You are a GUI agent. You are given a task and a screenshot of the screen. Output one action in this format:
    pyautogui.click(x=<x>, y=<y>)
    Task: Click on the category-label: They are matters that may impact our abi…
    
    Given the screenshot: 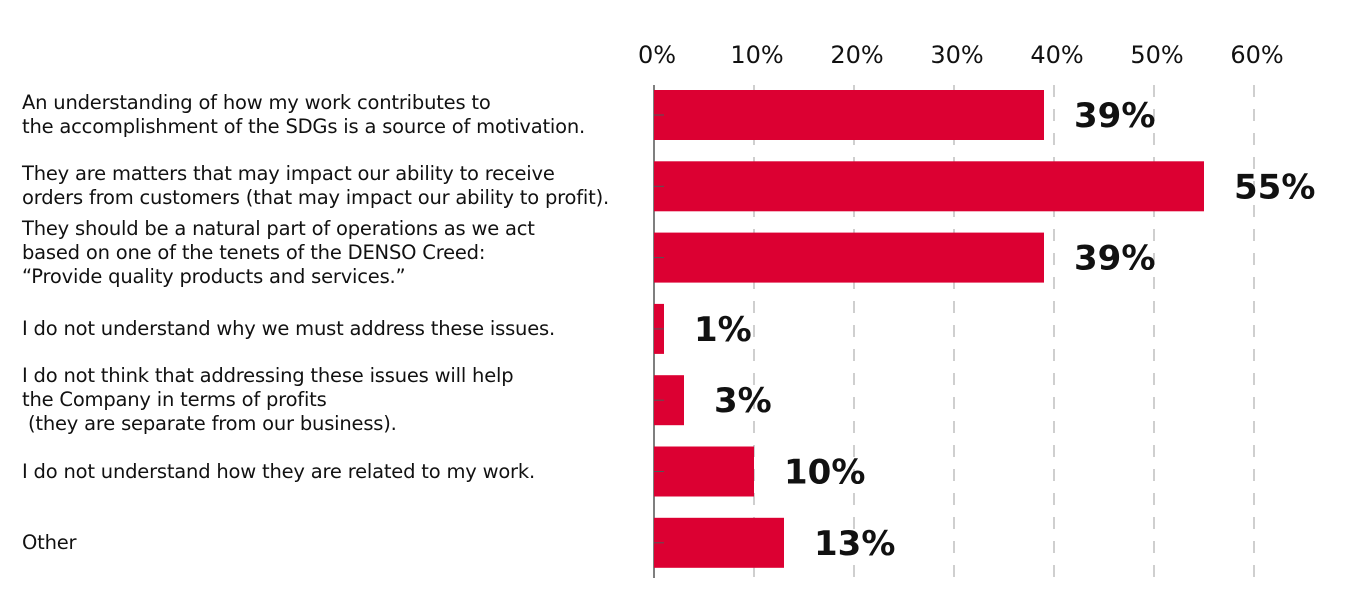 What is the action you would take?
    pyautogui.click(x=337, y=186)
    